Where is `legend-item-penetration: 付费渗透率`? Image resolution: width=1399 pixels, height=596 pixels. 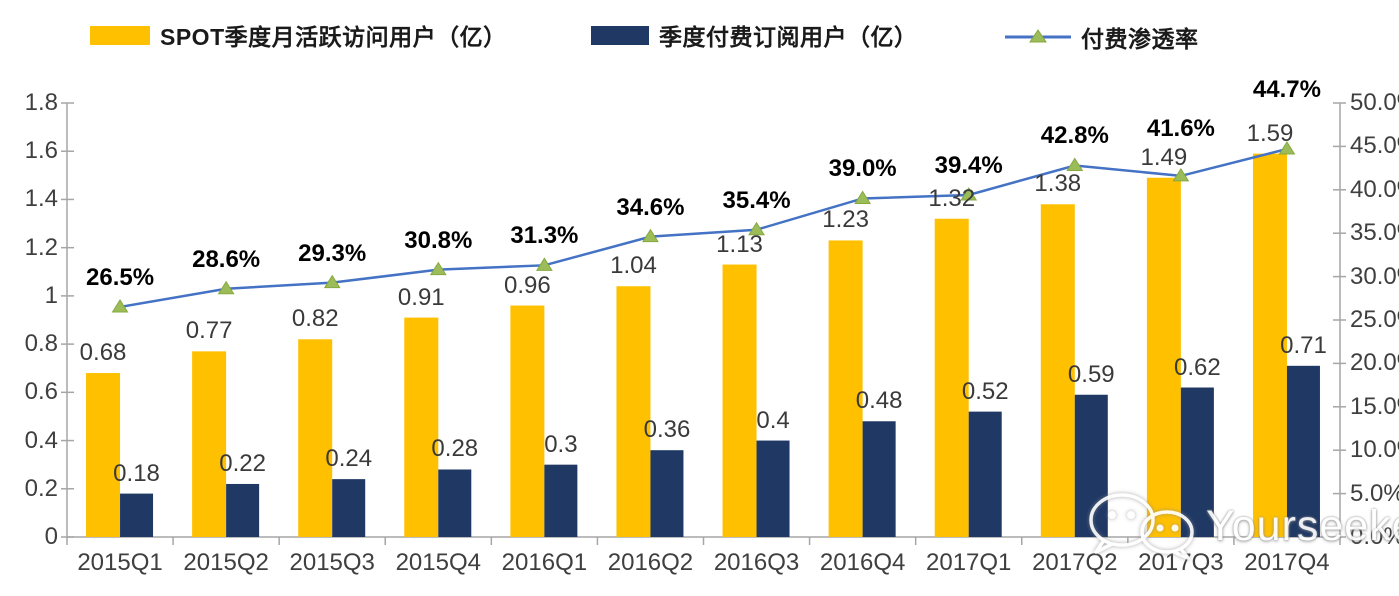 legend-item-penetration: 付费渗透率 is located at coordinates (1102, 37).